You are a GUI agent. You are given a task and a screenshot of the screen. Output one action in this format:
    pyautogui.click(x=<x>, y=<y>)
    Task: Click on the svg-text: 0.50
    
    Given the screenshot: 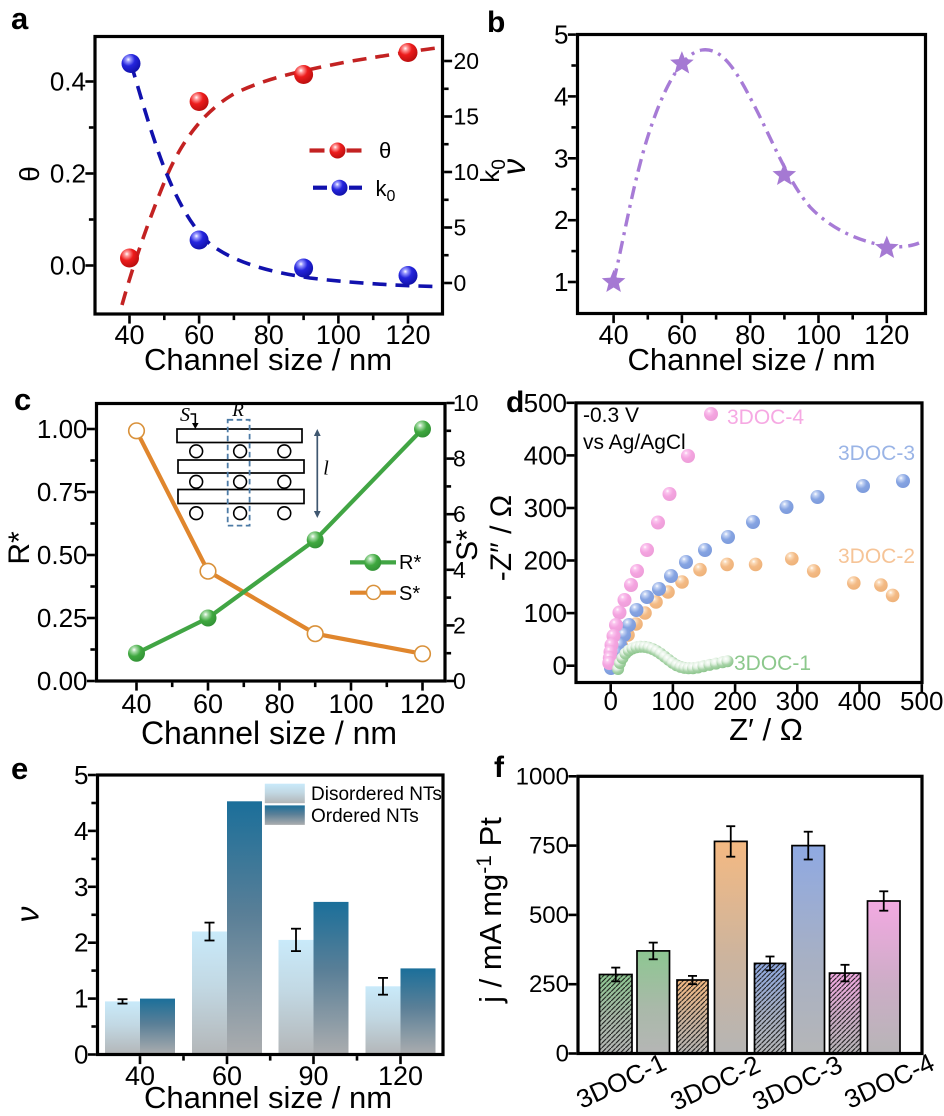 What is the action you would take?
    pyautogui.click(x=62, y=555)
    